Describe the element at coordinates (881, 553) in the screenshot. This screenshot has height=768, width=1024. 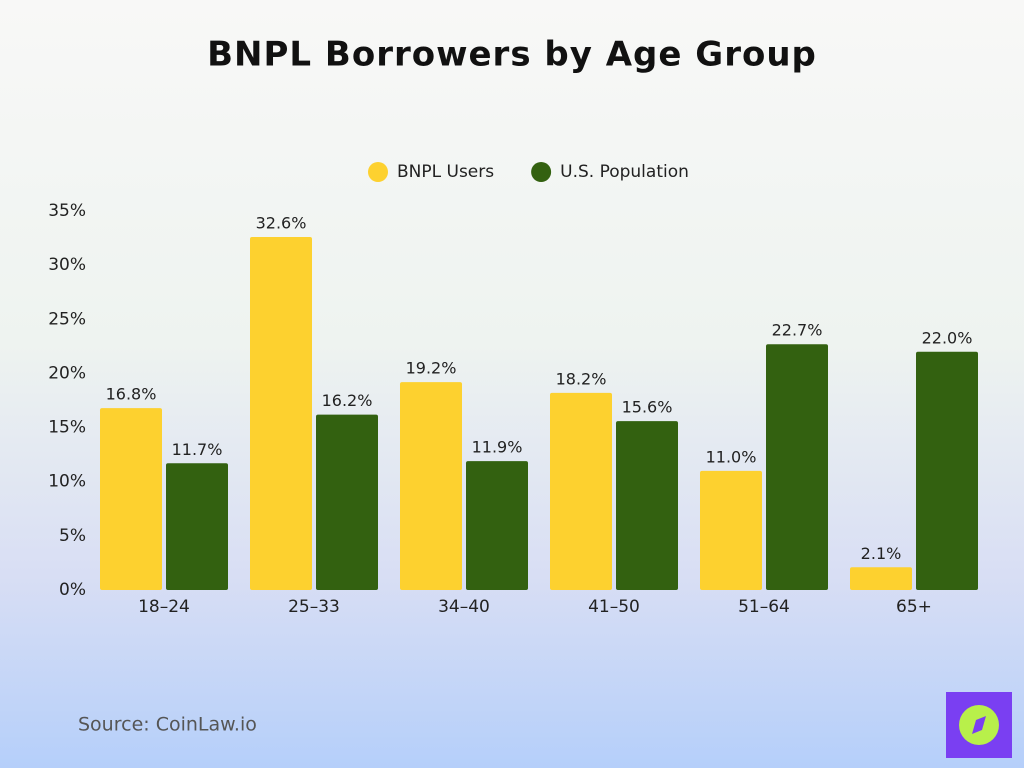
I see `value-label: 2.1%` at that location.